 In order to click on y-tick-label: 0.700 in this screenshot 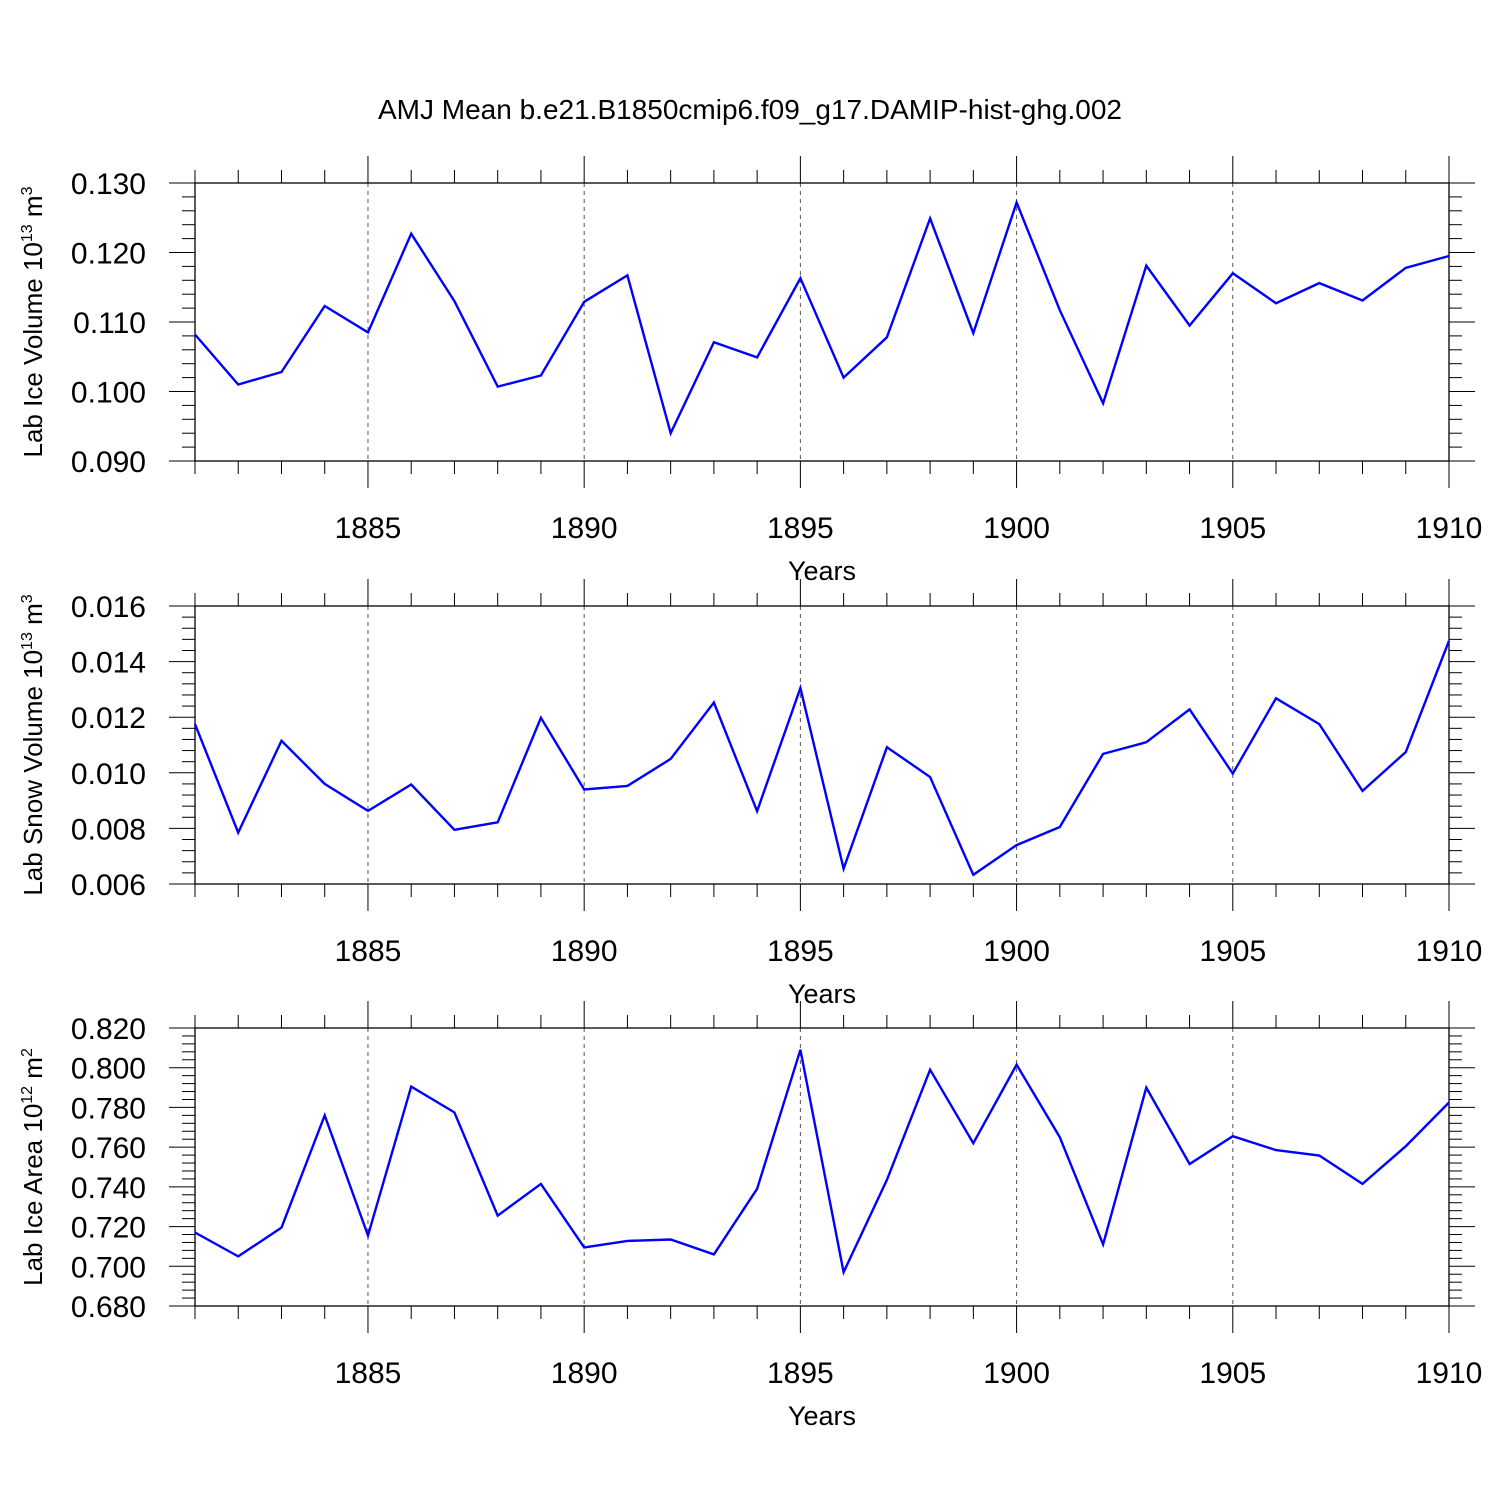, I will do `click(108, 1267)`.